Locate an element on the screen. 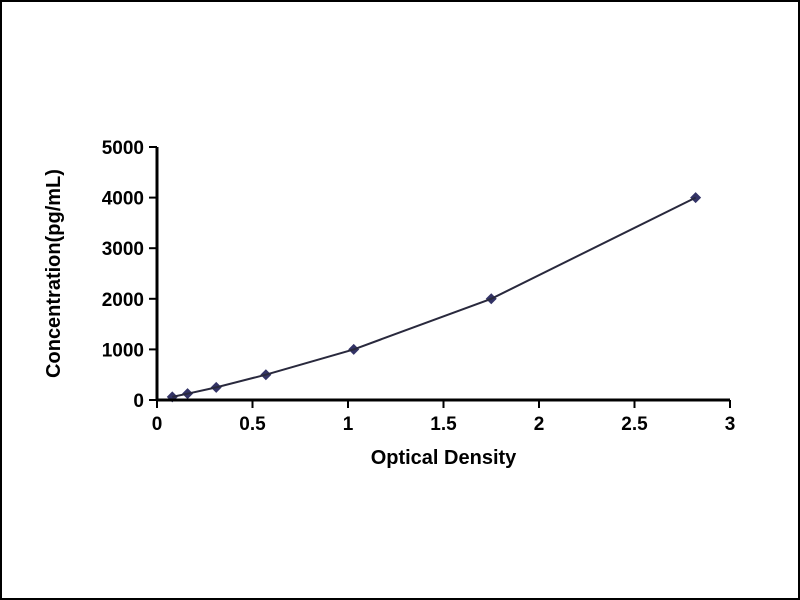  x-tick-label: 2 is located at coordinates (539, 424).